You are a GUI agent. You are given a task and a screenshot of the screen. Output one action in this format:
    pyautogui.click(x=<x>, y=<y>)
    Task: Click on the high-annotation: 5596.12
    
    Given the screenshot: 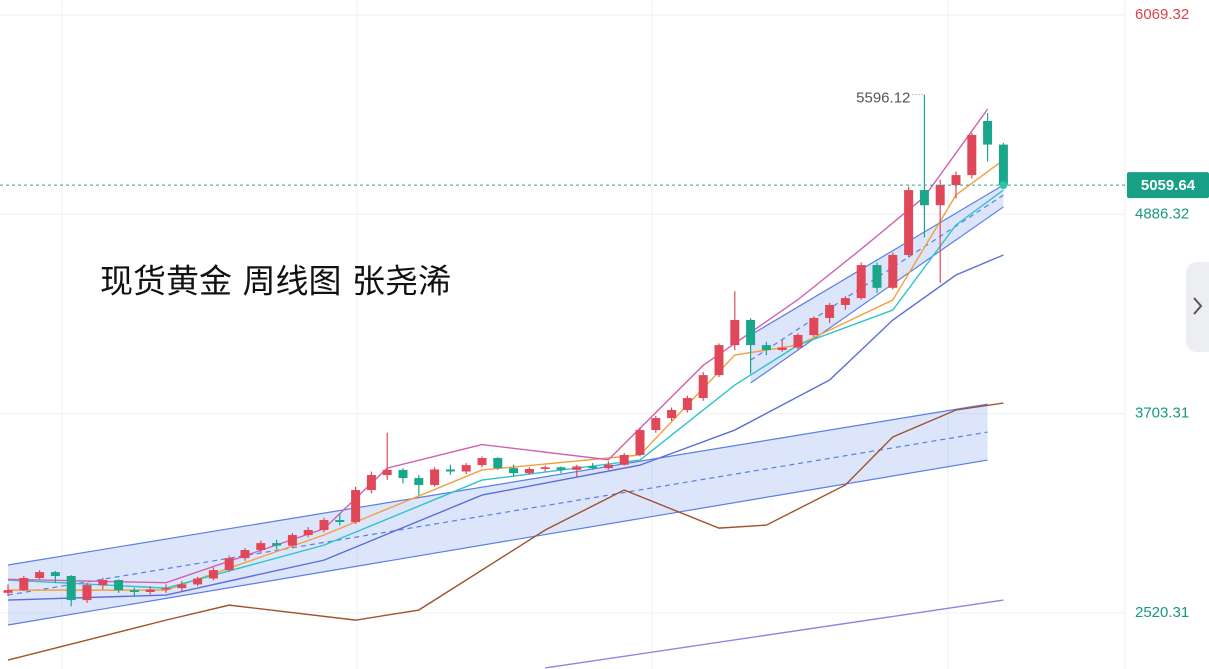 What is the action you would take?
    pyautogui.click(x=883, y=98)
    